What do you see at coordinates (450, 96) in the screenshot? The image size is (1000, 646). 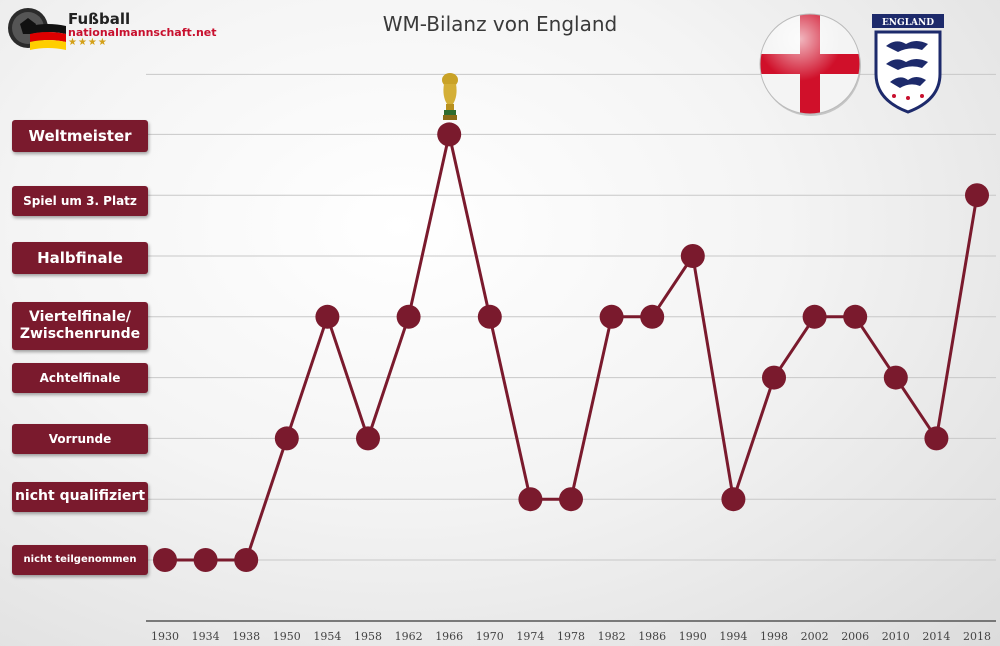 I see `world-cup-trophy-icon` at bounding box center [450, 96].